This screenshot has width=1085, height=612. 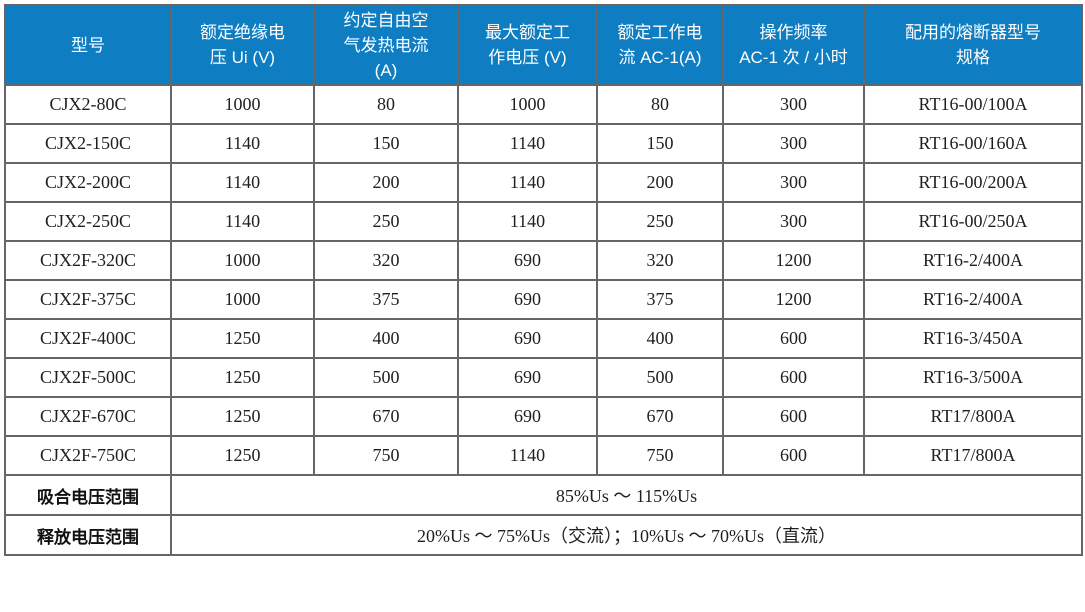 I want to click on thermal-current-cell: 320, so click(x=386, y=260).